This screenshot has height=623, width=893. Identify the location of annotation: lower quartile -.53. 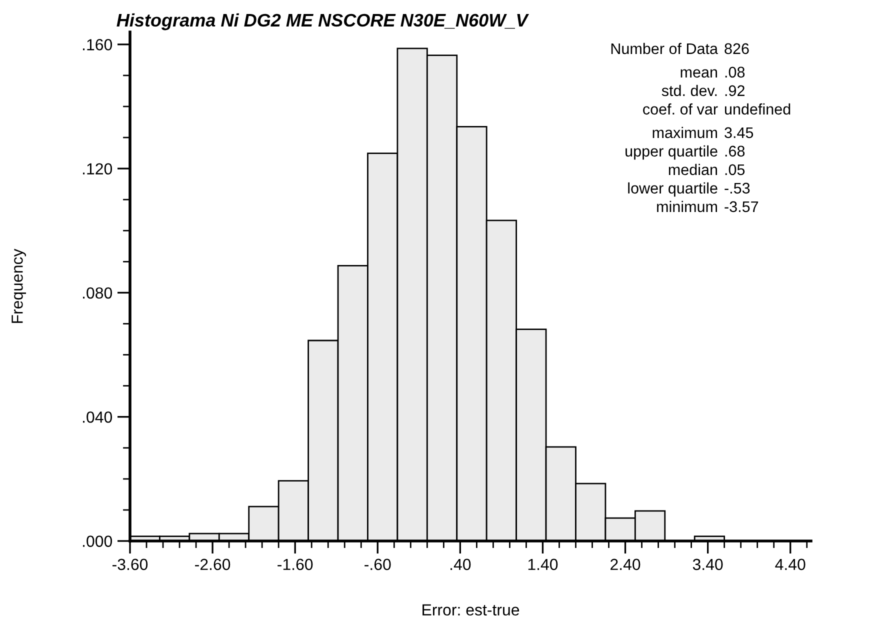
(689, 189).